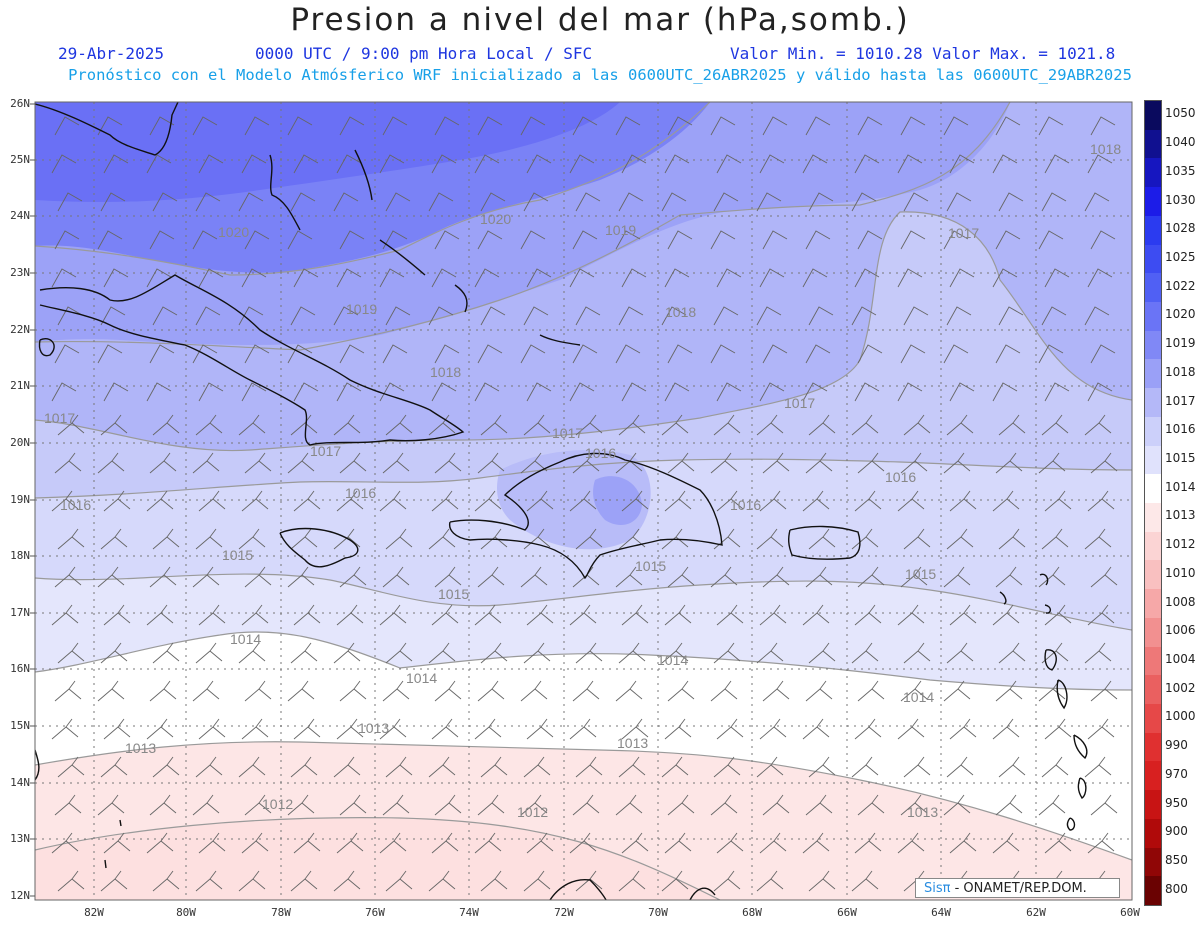  What do you see at coordinates (600, 453) in the screenshot?
I see `svg-text: 1016` at bounding box center [600, 453].